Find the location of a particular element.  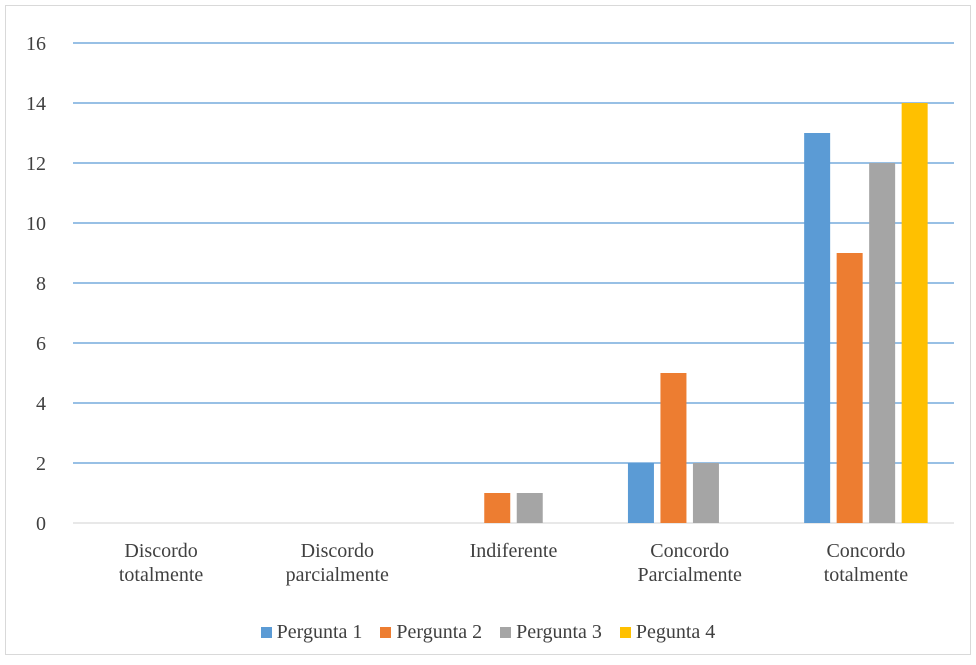

legend-label: Pergunta 2 is located at coordinates (439, 632).